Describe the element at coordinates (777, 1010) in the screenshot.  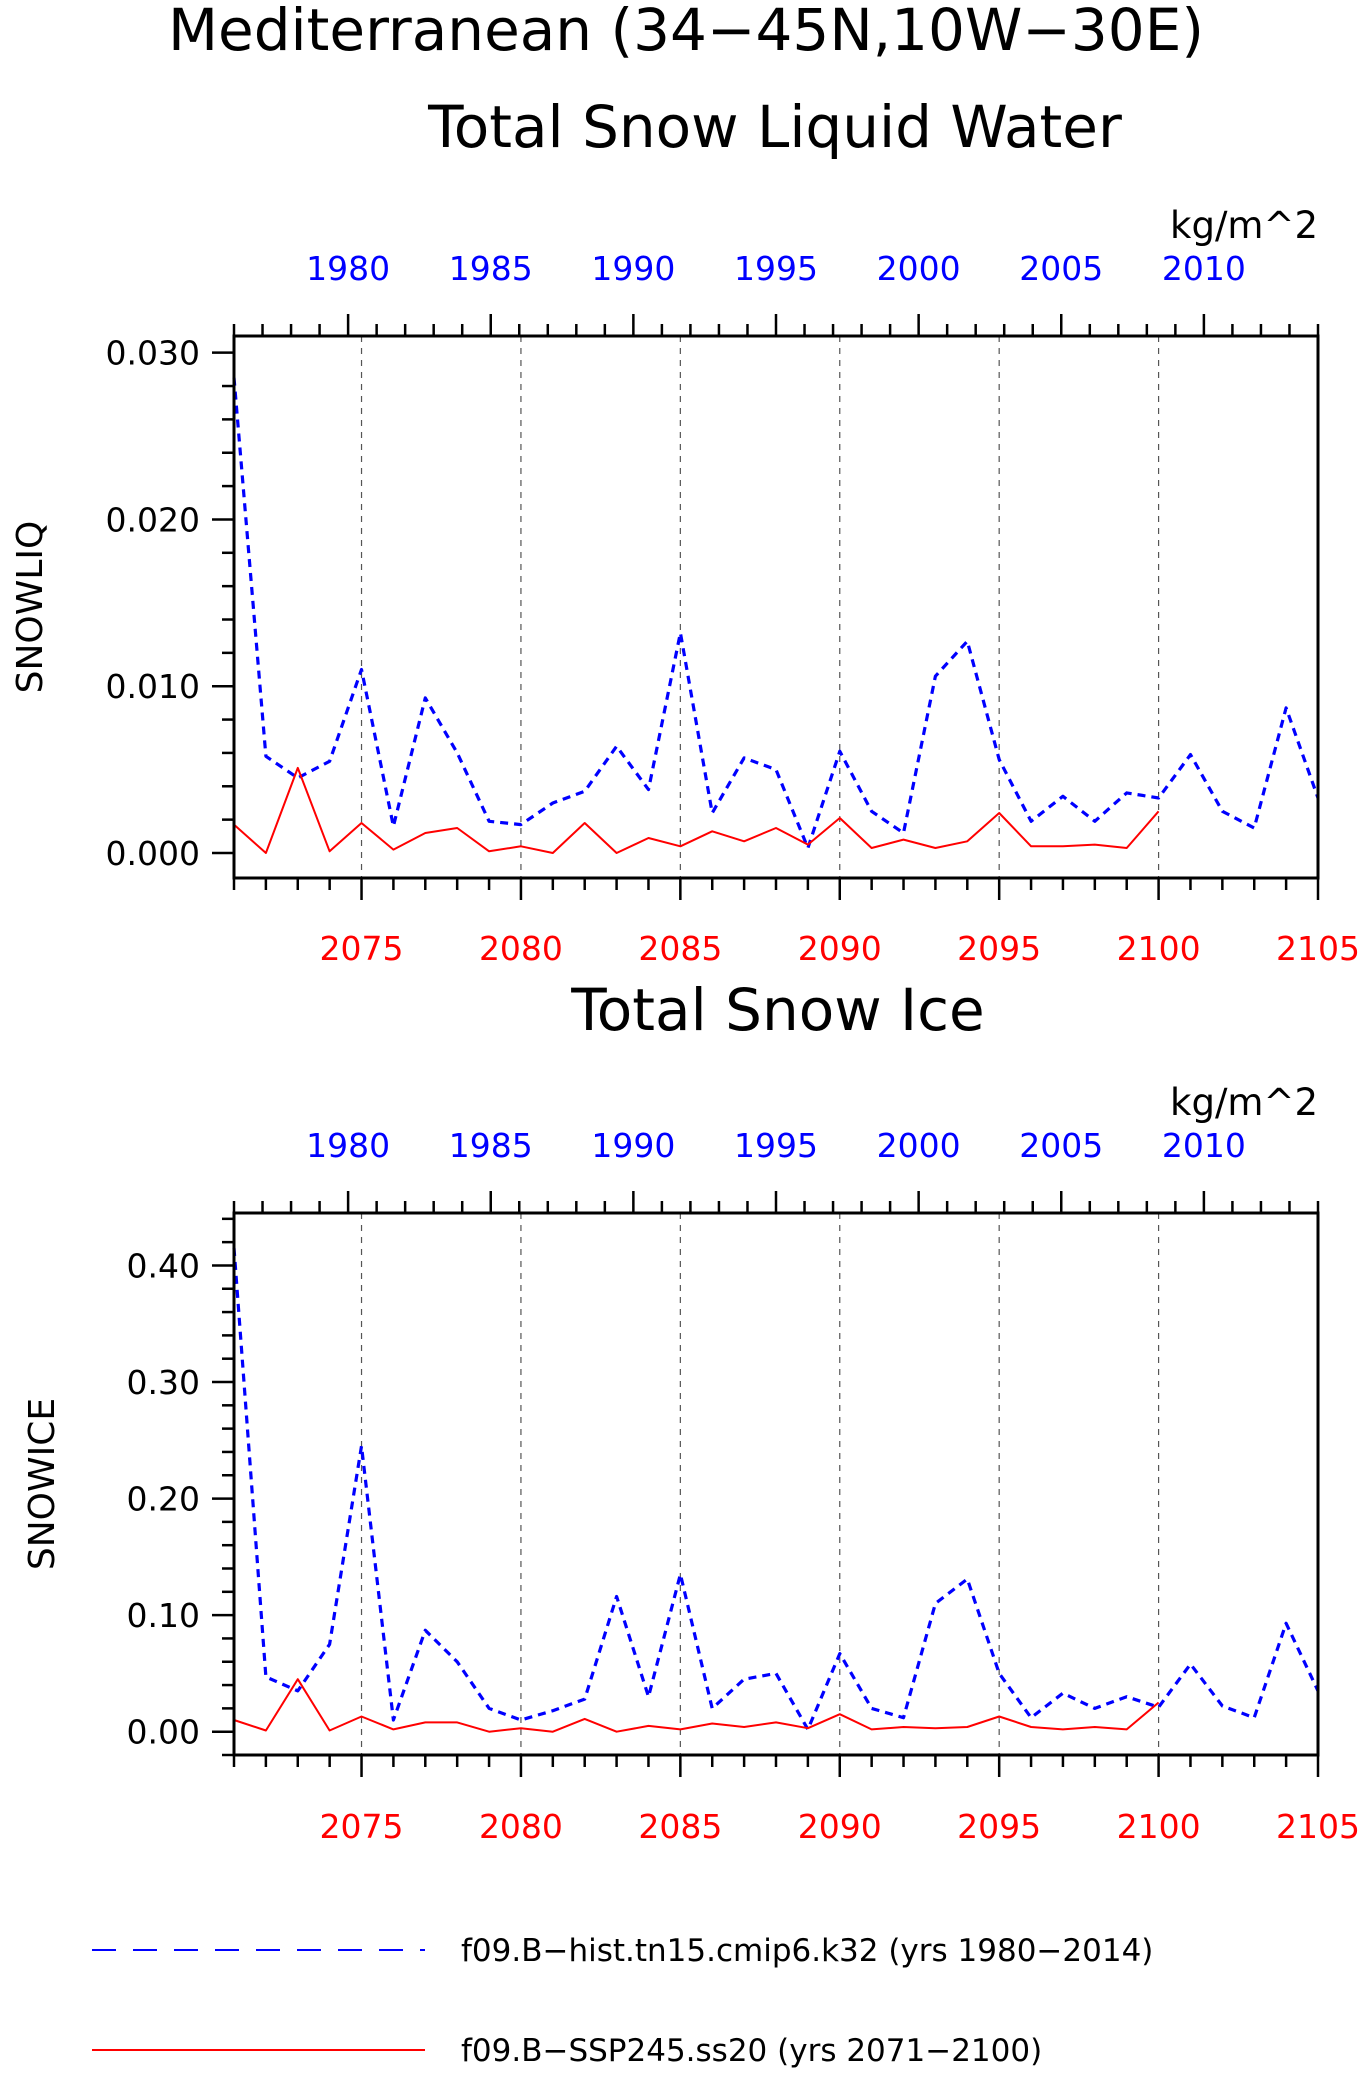
I see `panel2-title: Total Snow Ice` at that location.